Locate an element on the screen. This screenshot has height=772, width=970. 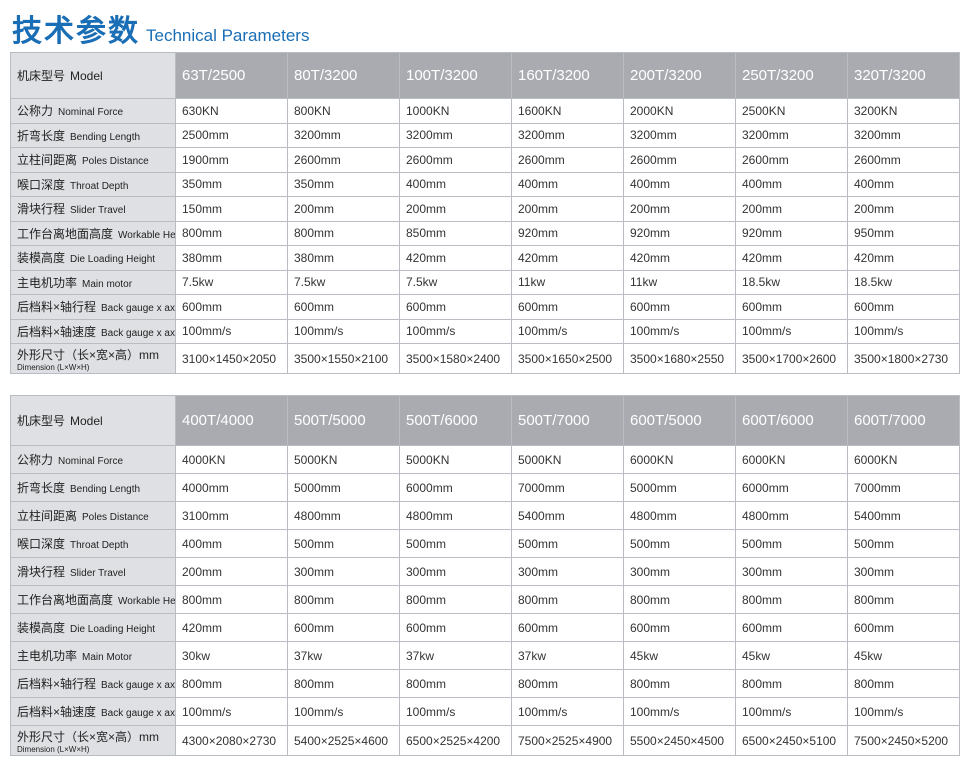
row-label: 喉口深度 Throat Depth is located at coordinates (93, 184).